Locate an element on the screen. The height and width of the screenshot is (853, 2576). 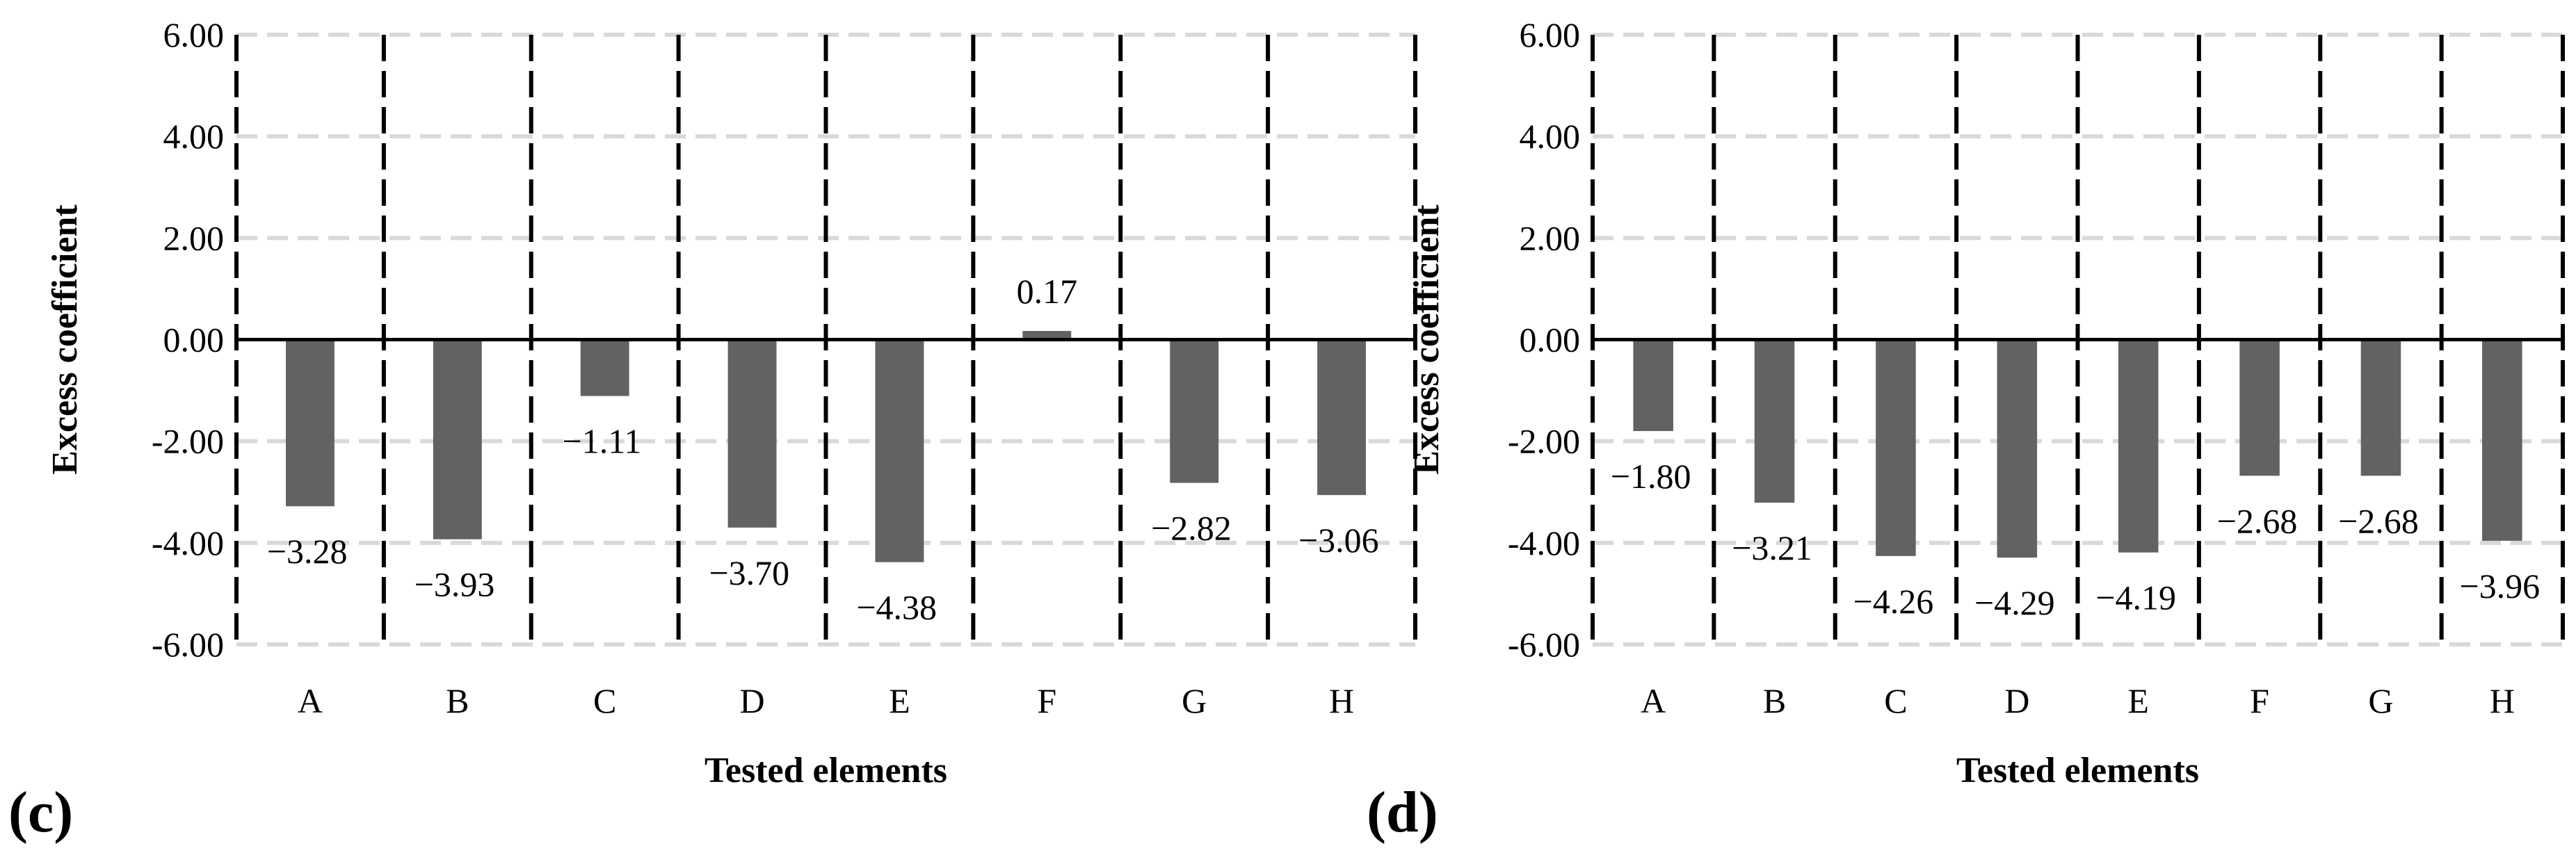
data-label: −4.19 is located at coordinates (2135, 597).